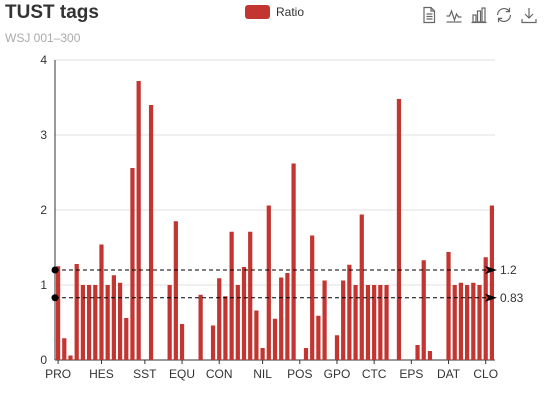 The image size is (550, 420). Describe the element at coordinates (101, 374) in the screenshot. I see `x-tick-label: HES` at that location.